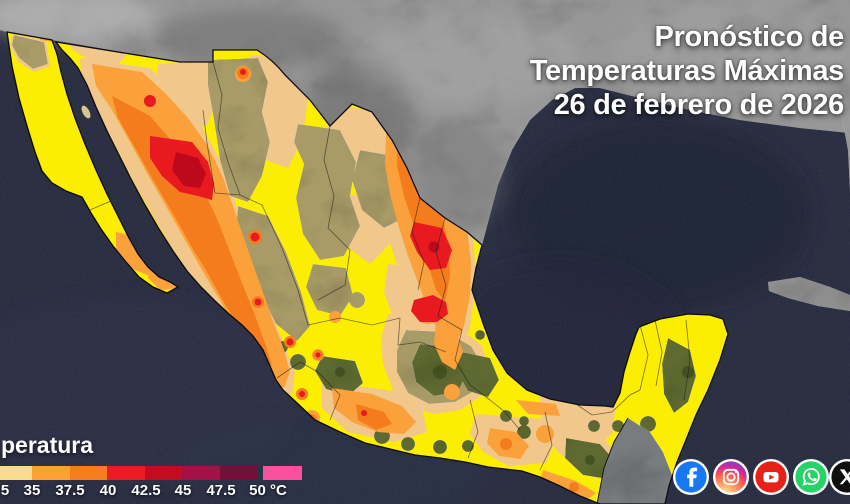  What do you see at coordinates (70, 490) in the screenshot?
I see `legend-tick: 37.5` at bounding box center [70, 490].